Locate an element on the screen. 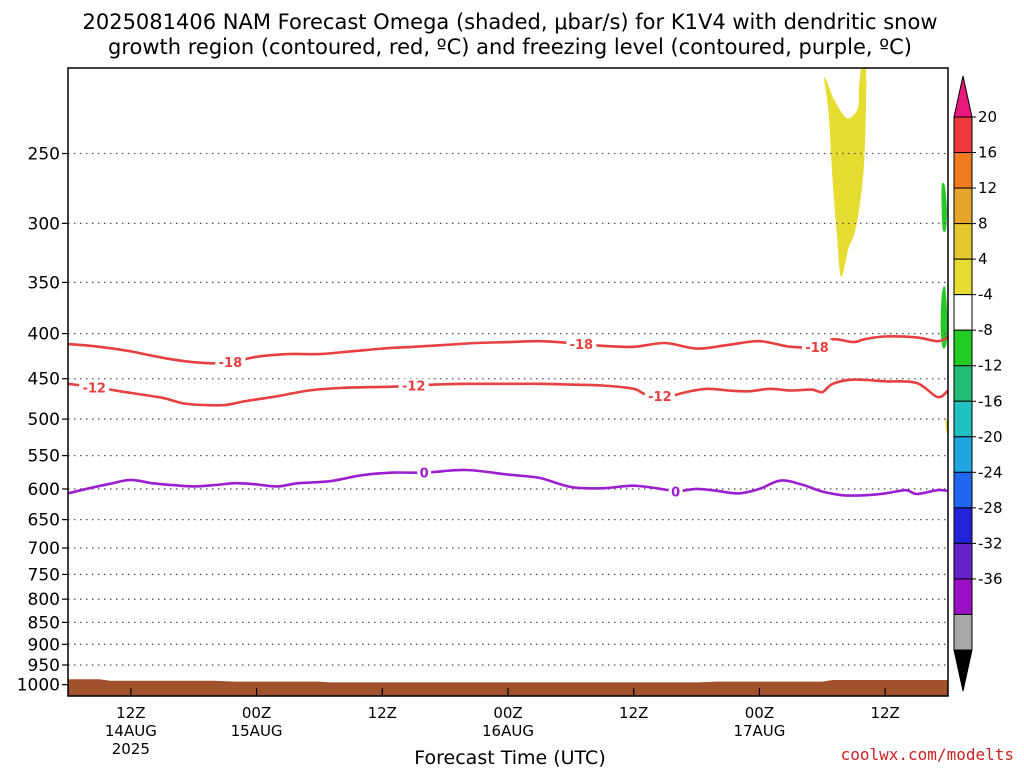  y-tick-label-500: 500 is located at coordinates (44, 420).